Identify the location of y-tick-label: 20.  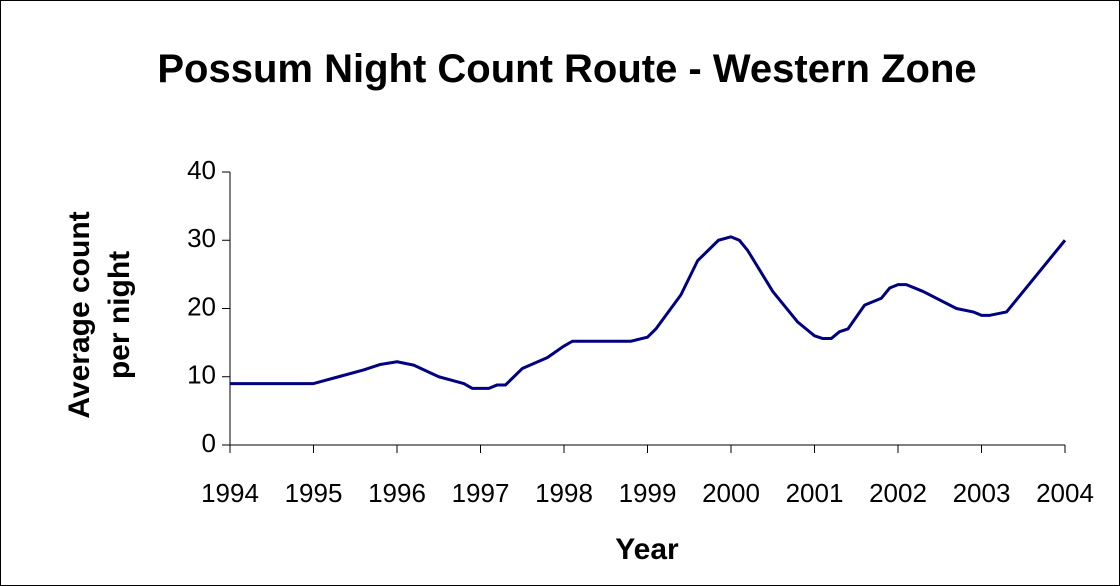
(201, 306).